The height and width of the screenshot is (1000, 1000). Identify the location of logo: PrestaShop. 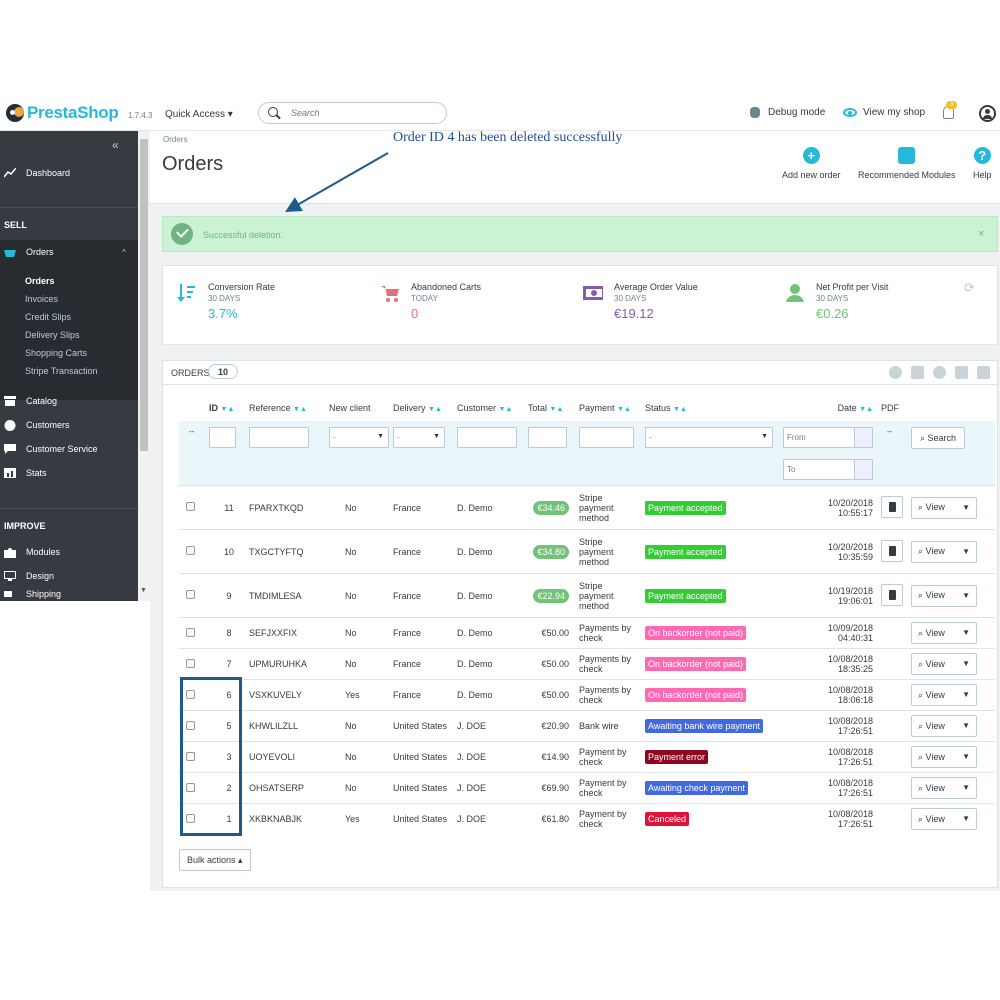
(62, 113).